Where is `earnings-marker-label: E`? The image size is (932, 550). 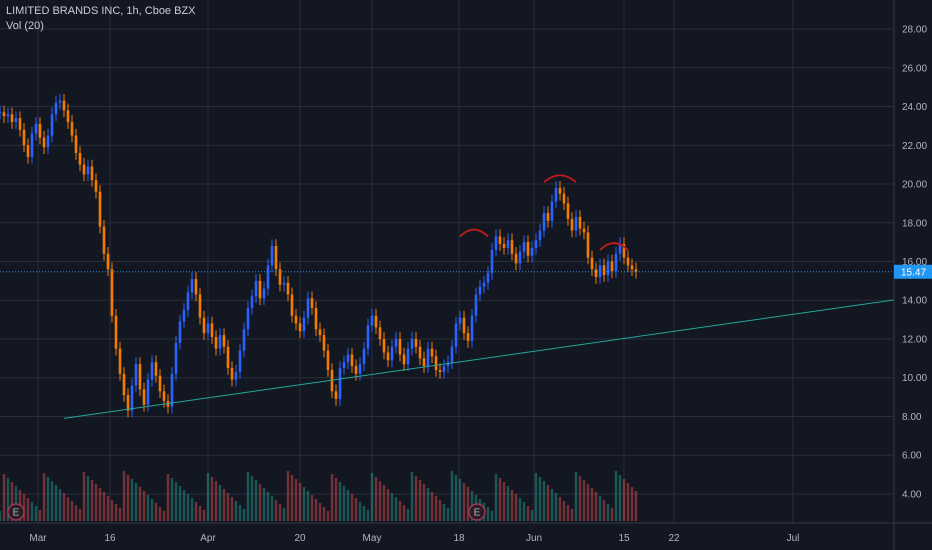
earnings-marker-label: E is located at coordinates (477, 513).